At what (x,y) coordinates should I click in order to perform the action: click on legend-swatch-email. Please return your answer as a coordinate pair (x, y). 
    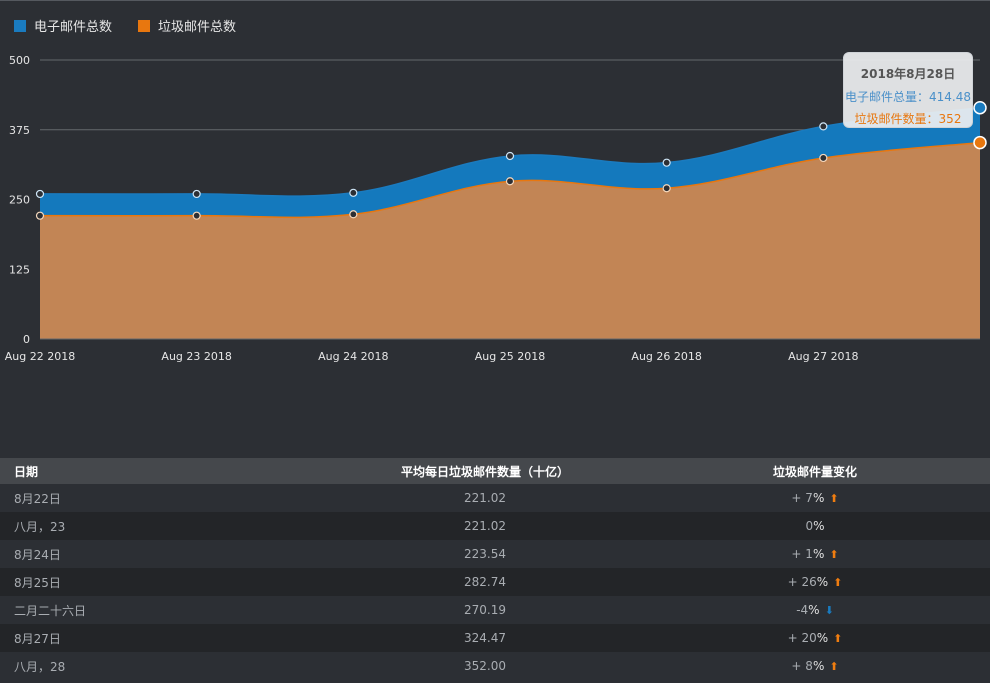
    Looking at the image, I should click on (20, 25).